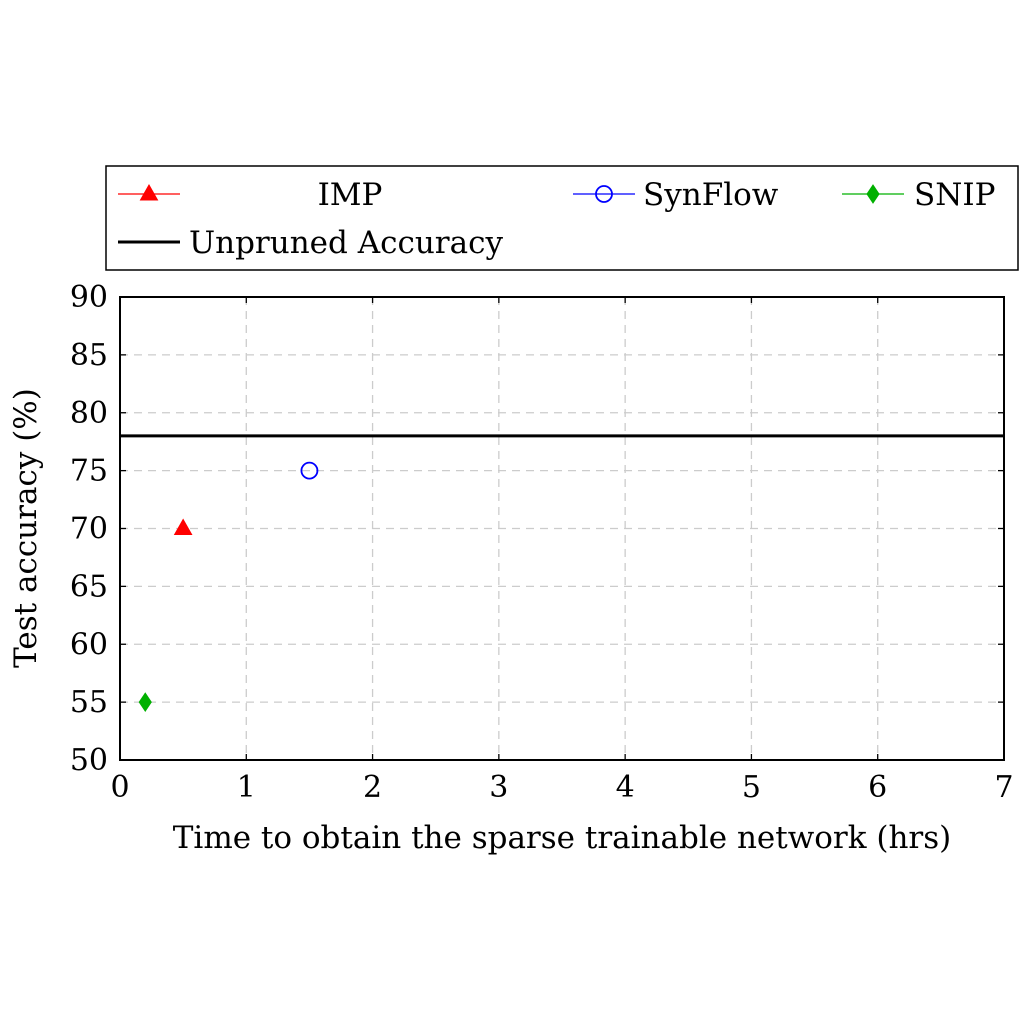 The height and width of the screenshot is (1024, 1024). Describe the element at coordinates (711, 195) in the screenshot. I see `legend-label-synflow: SynFlow` at that location.